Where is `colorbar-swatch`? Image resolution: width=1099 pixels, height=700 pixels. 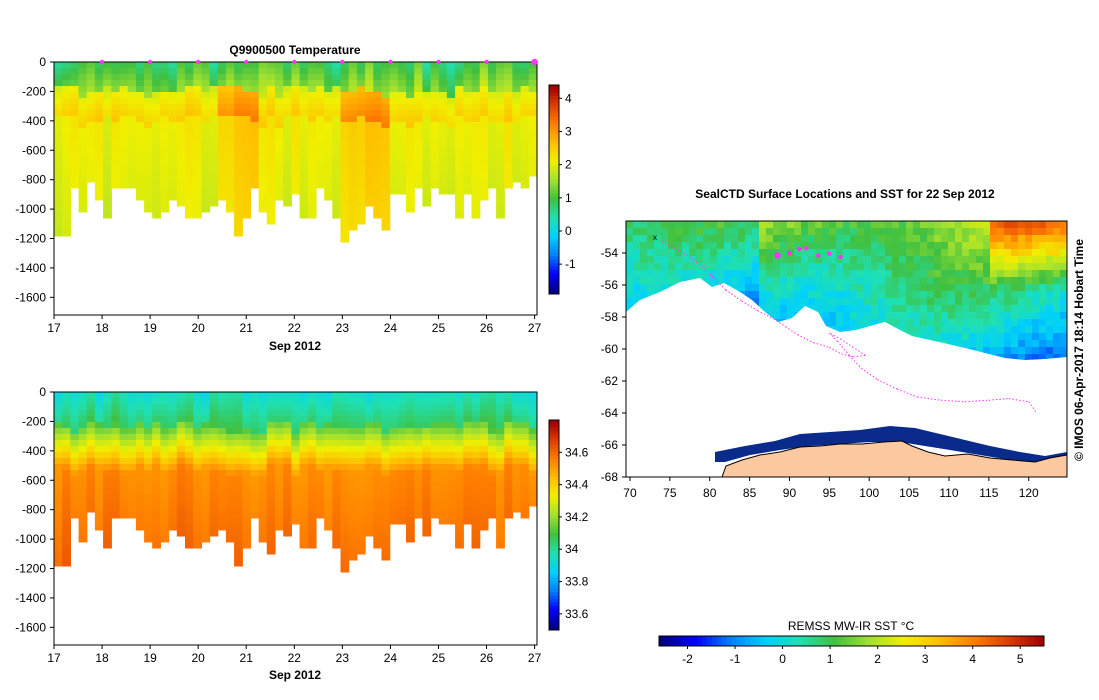
colorbar-swatch is located at coordinates (554, 555).